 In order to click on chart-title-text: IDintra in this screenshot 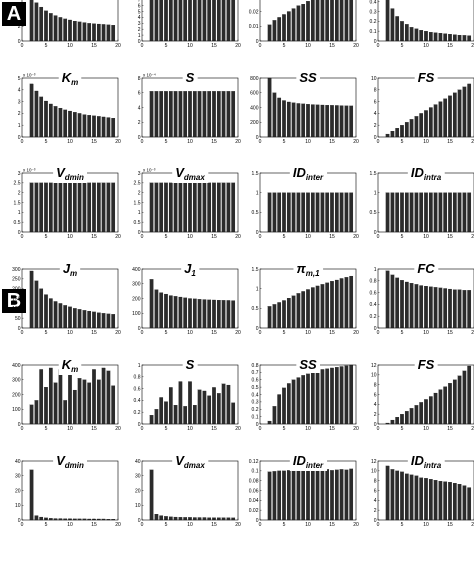, I will do `click(426, 173)`.